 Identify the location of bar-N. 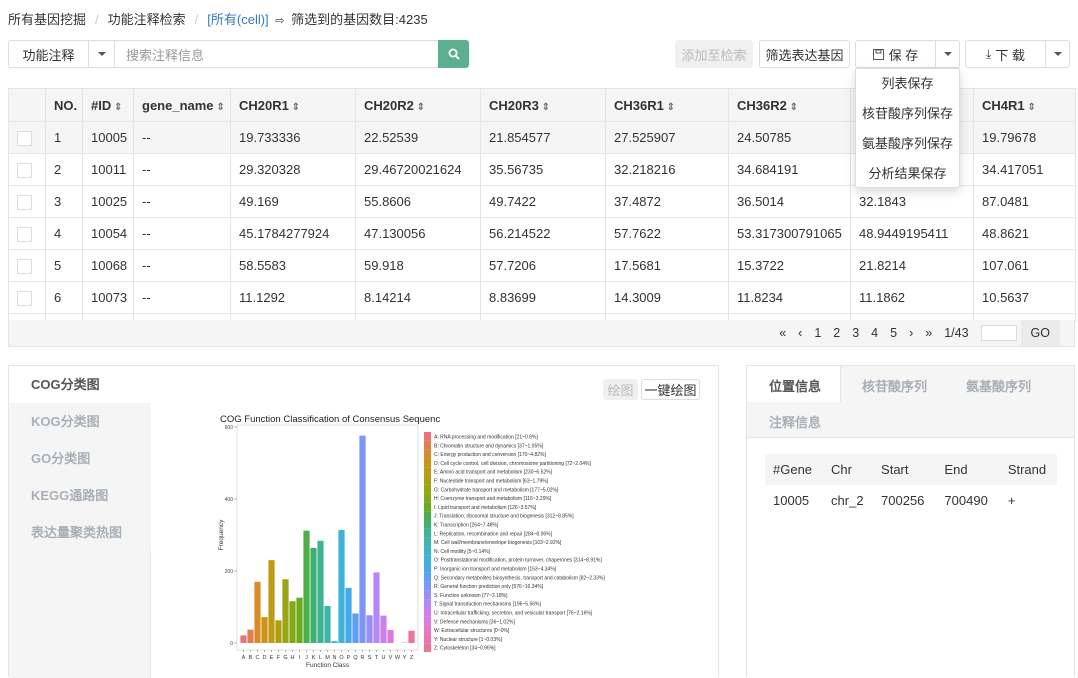
(334, 642).